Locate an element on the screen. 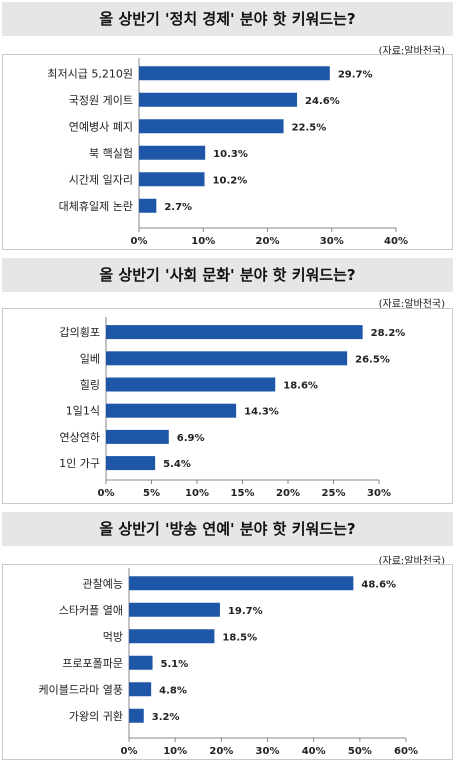 This screenshot has height=763, width=457. category-label: 대체휴일제 논란 is located at coordinates (96, 206).